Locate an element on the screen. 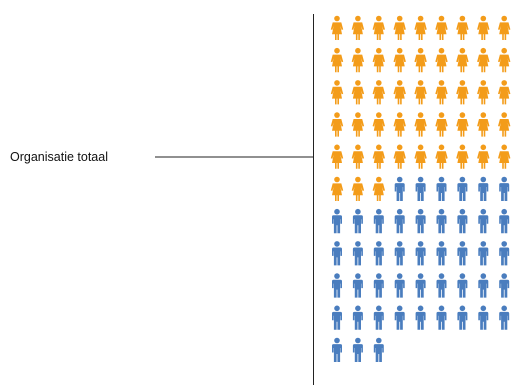 The image size is (514, 385). group-label: Organisatie totaal is located at coordinates (59, 157).